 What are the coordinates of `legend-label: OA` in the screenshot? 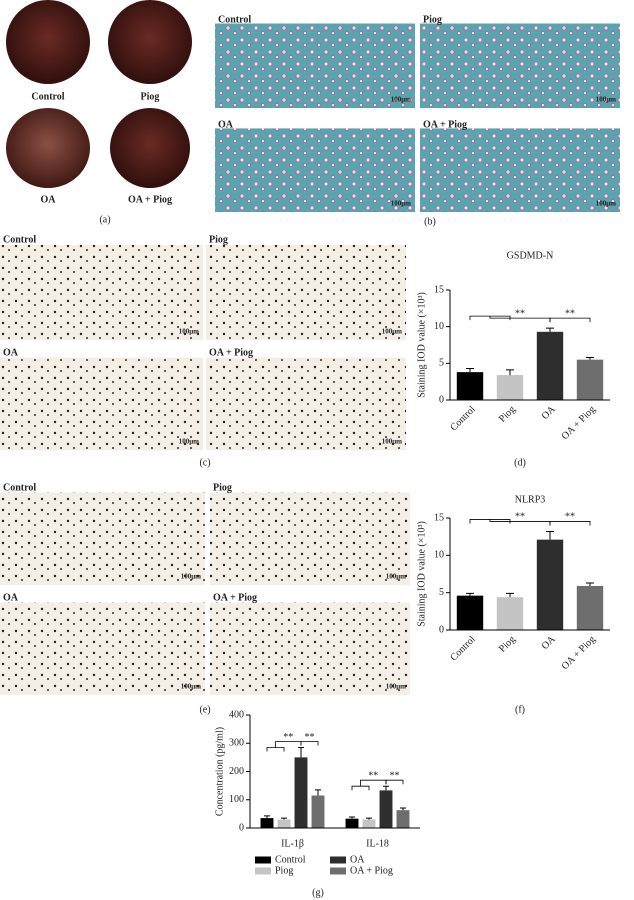 It's located at (357, 859).